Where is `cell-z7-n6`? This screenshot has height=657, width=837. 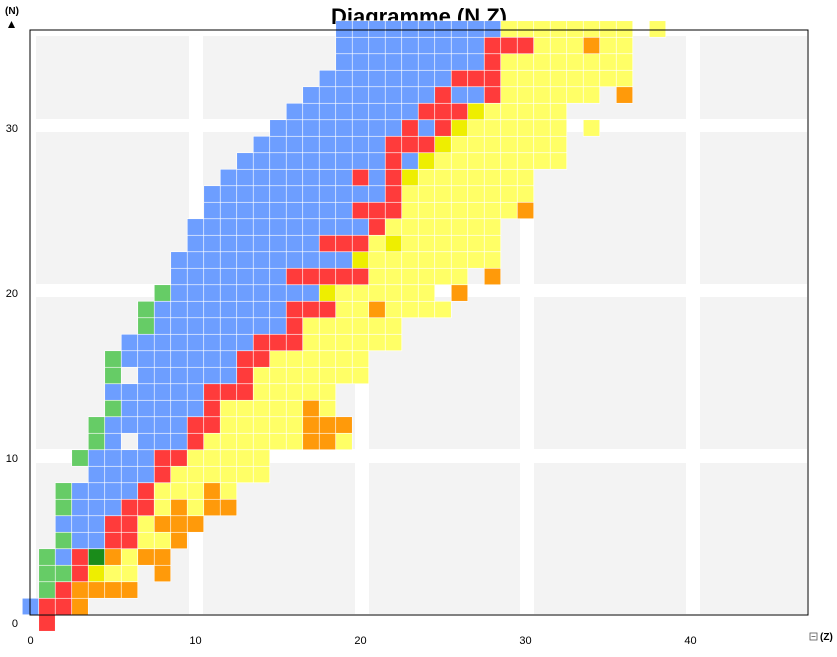
cell-z7-n6 is located at coordinates (146, 524).